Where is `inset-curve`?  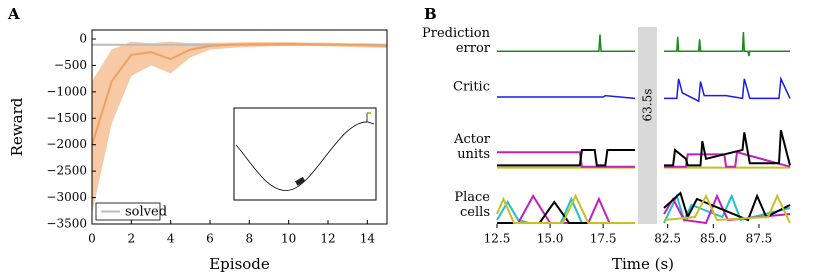
inset-curve is located at coordinates (305, 156).